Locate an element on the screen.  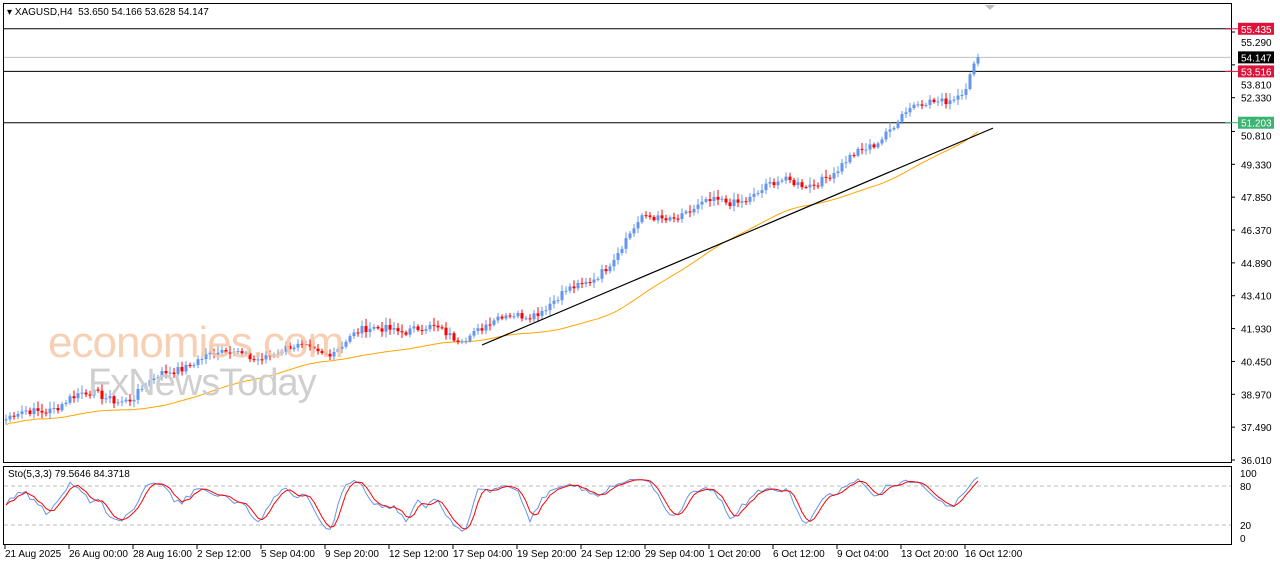
shift-marker-icon is located at coordinates (990, 7).